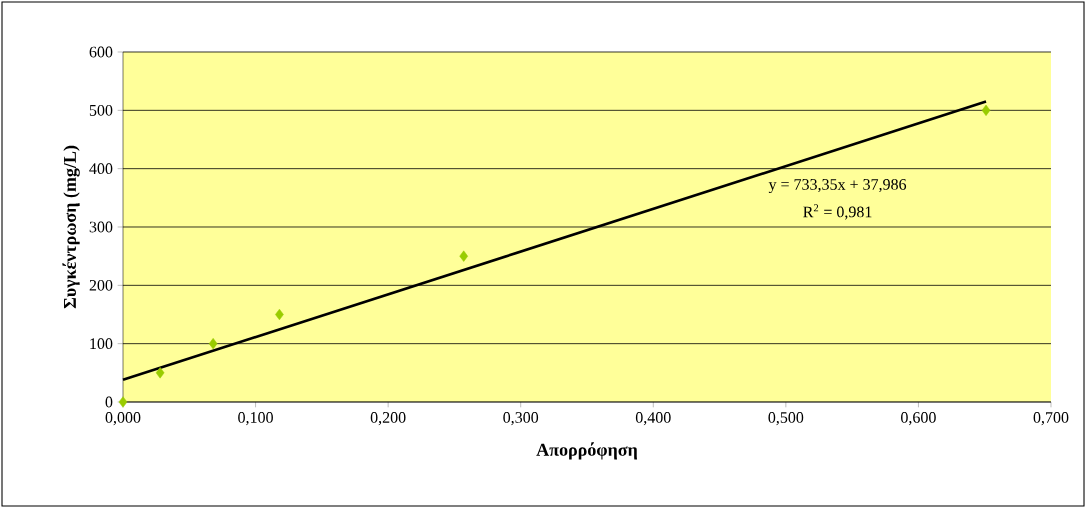  I want to click on y-tick-label: 400, so click(101, 169).